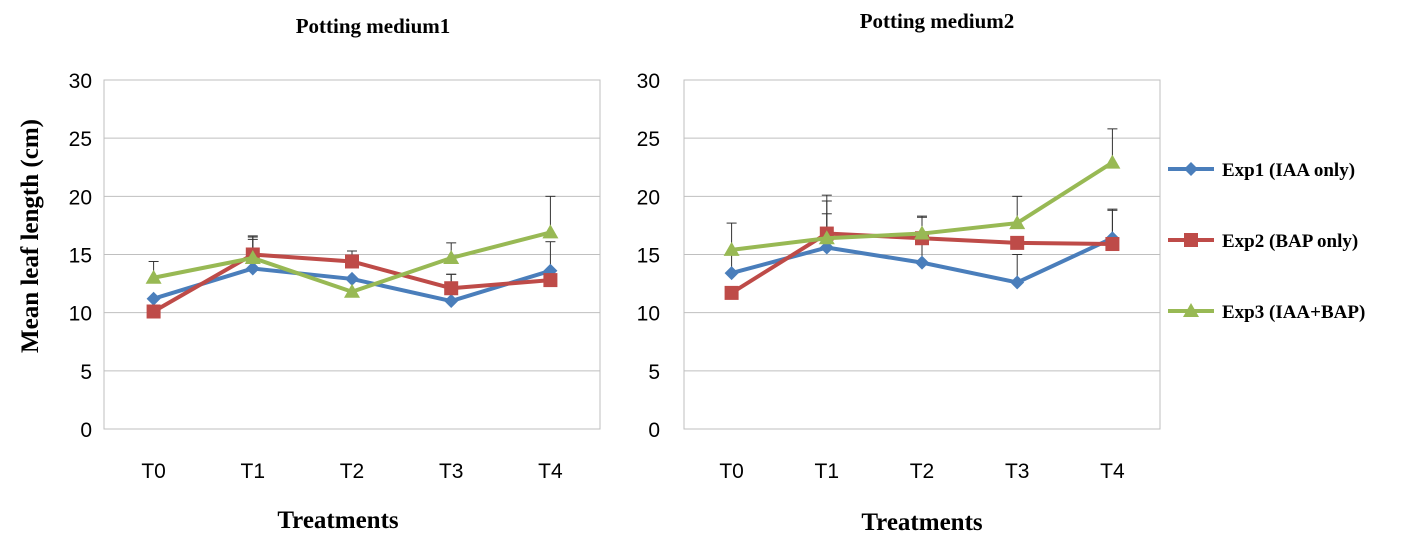  Describe the element at coordinates (1288, 170) in the screenshot. I see `legend-label: Exp1 (IAA only)` at that location.